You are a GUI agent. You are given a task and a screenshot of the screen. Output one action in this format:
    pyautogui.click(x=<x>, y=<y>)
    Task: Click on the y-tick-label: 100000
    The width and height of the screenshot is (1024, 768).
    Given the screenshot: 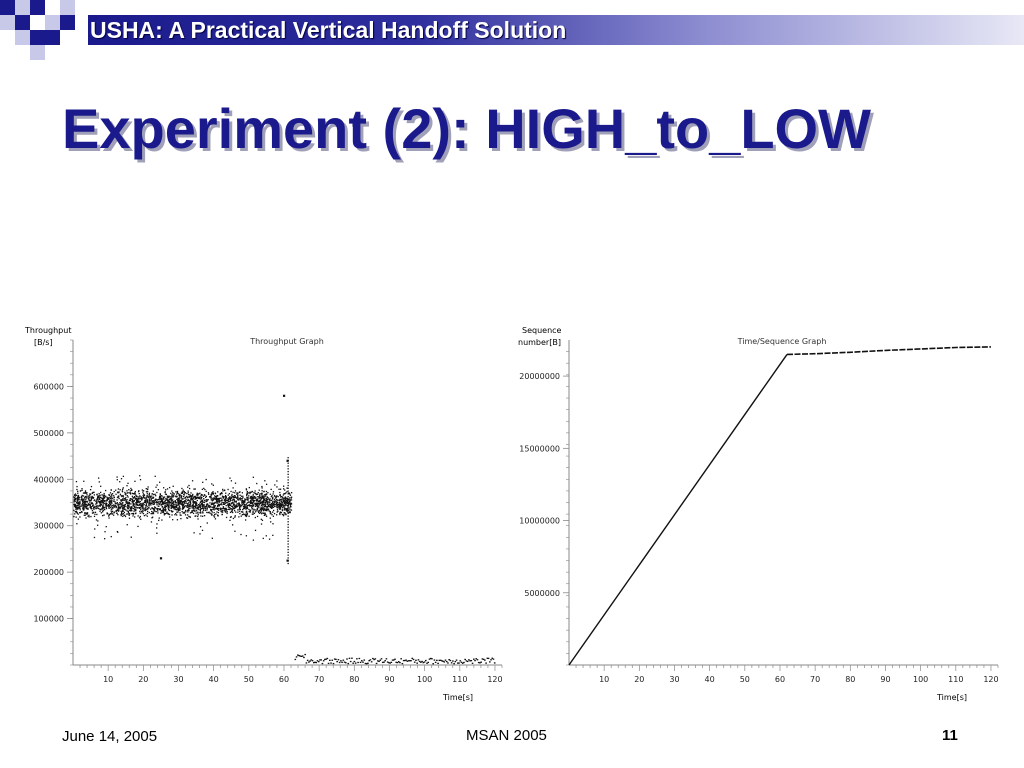 What is the action you would take?
    pyautogui.click(x=48, y=619)
    